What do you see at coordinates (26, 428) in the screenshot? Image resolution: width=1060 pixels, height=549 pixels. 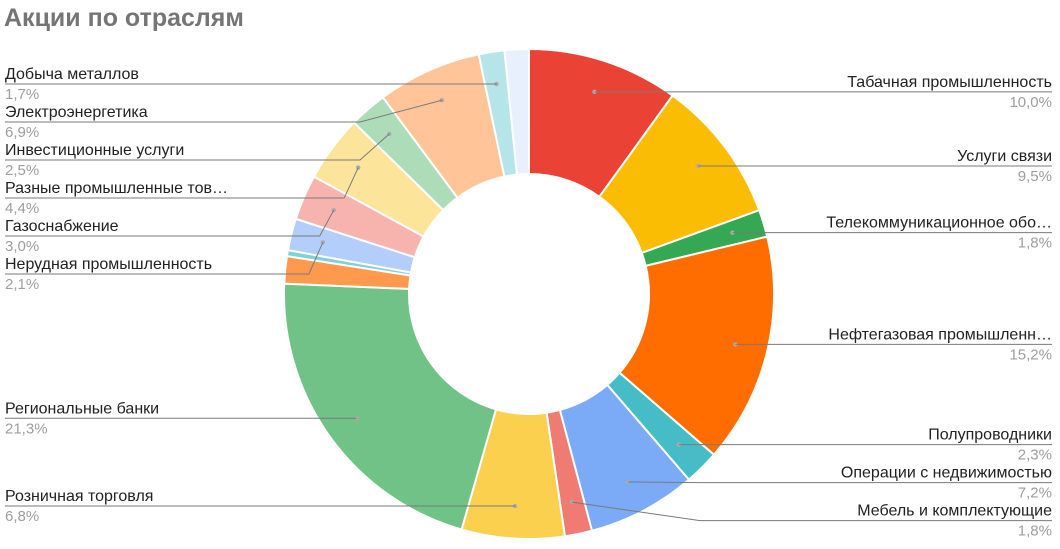 I see `slice-label-value: 21,3%` at bounding box center [26, 428].